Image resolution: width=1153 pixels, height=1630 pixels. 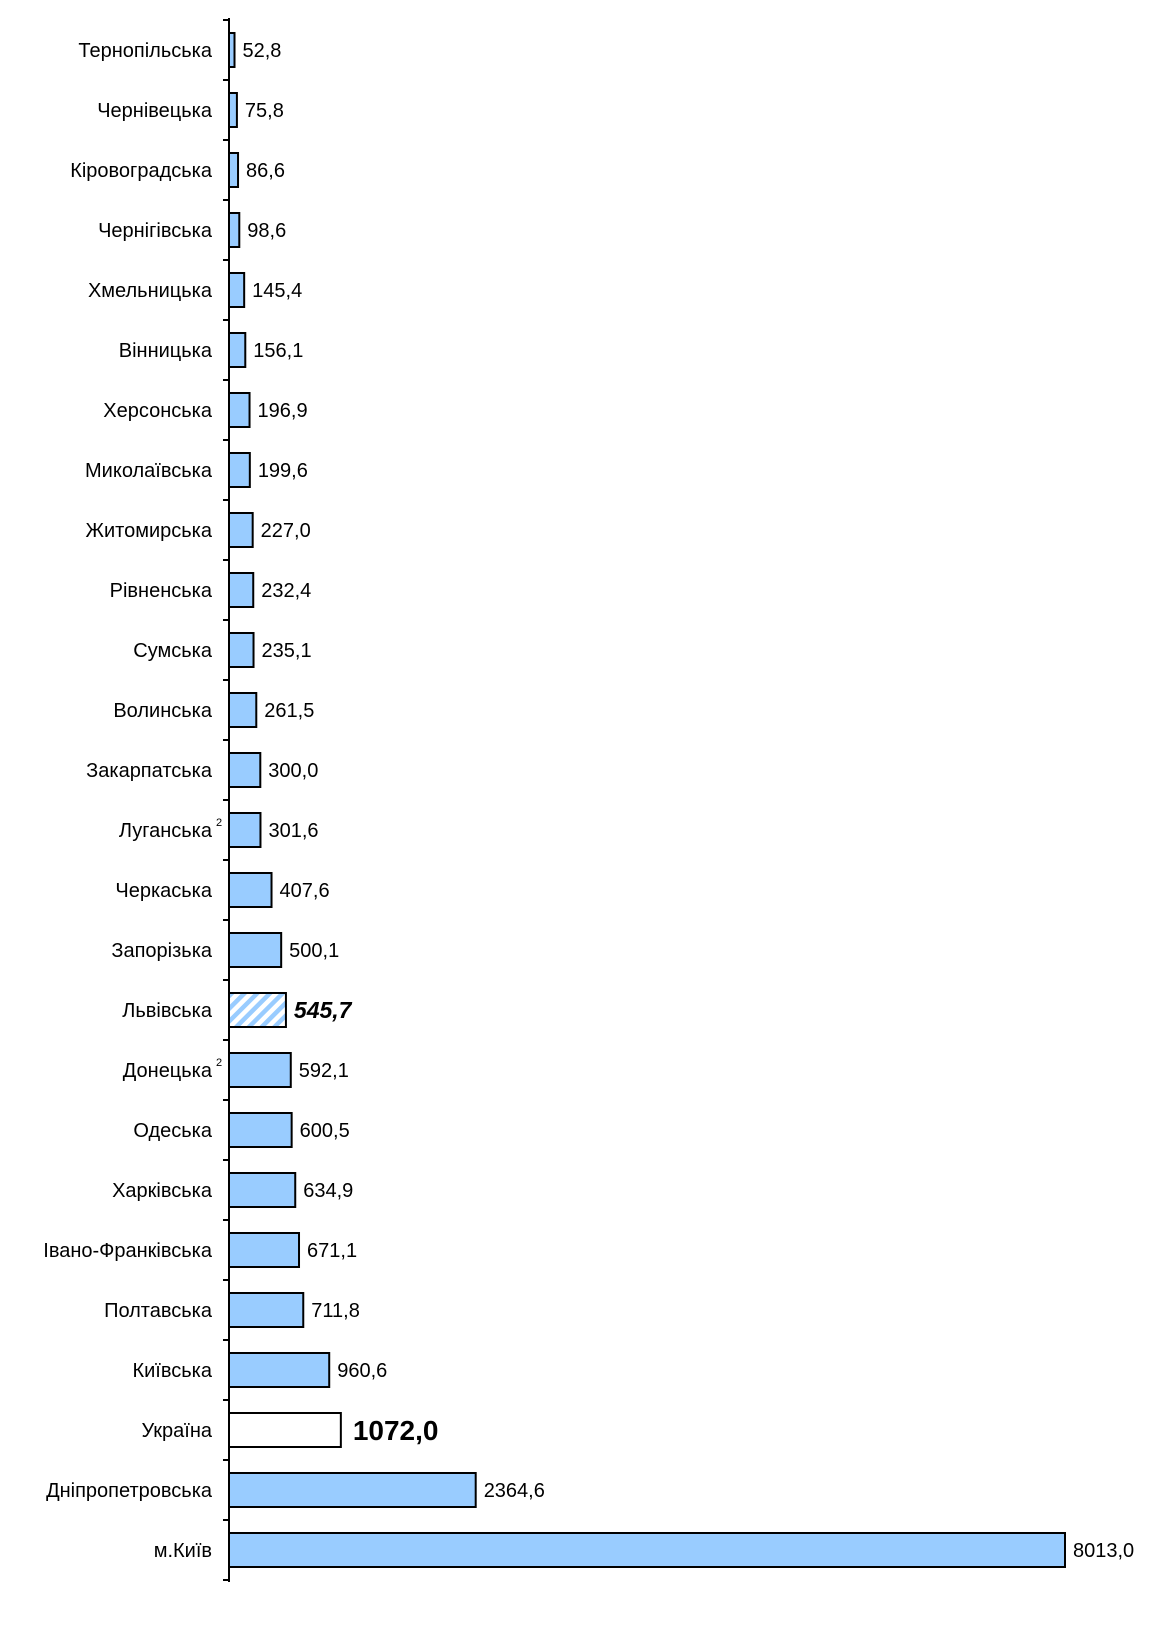 I want to click on value-label: 75,8, so click(x=264, y=111).